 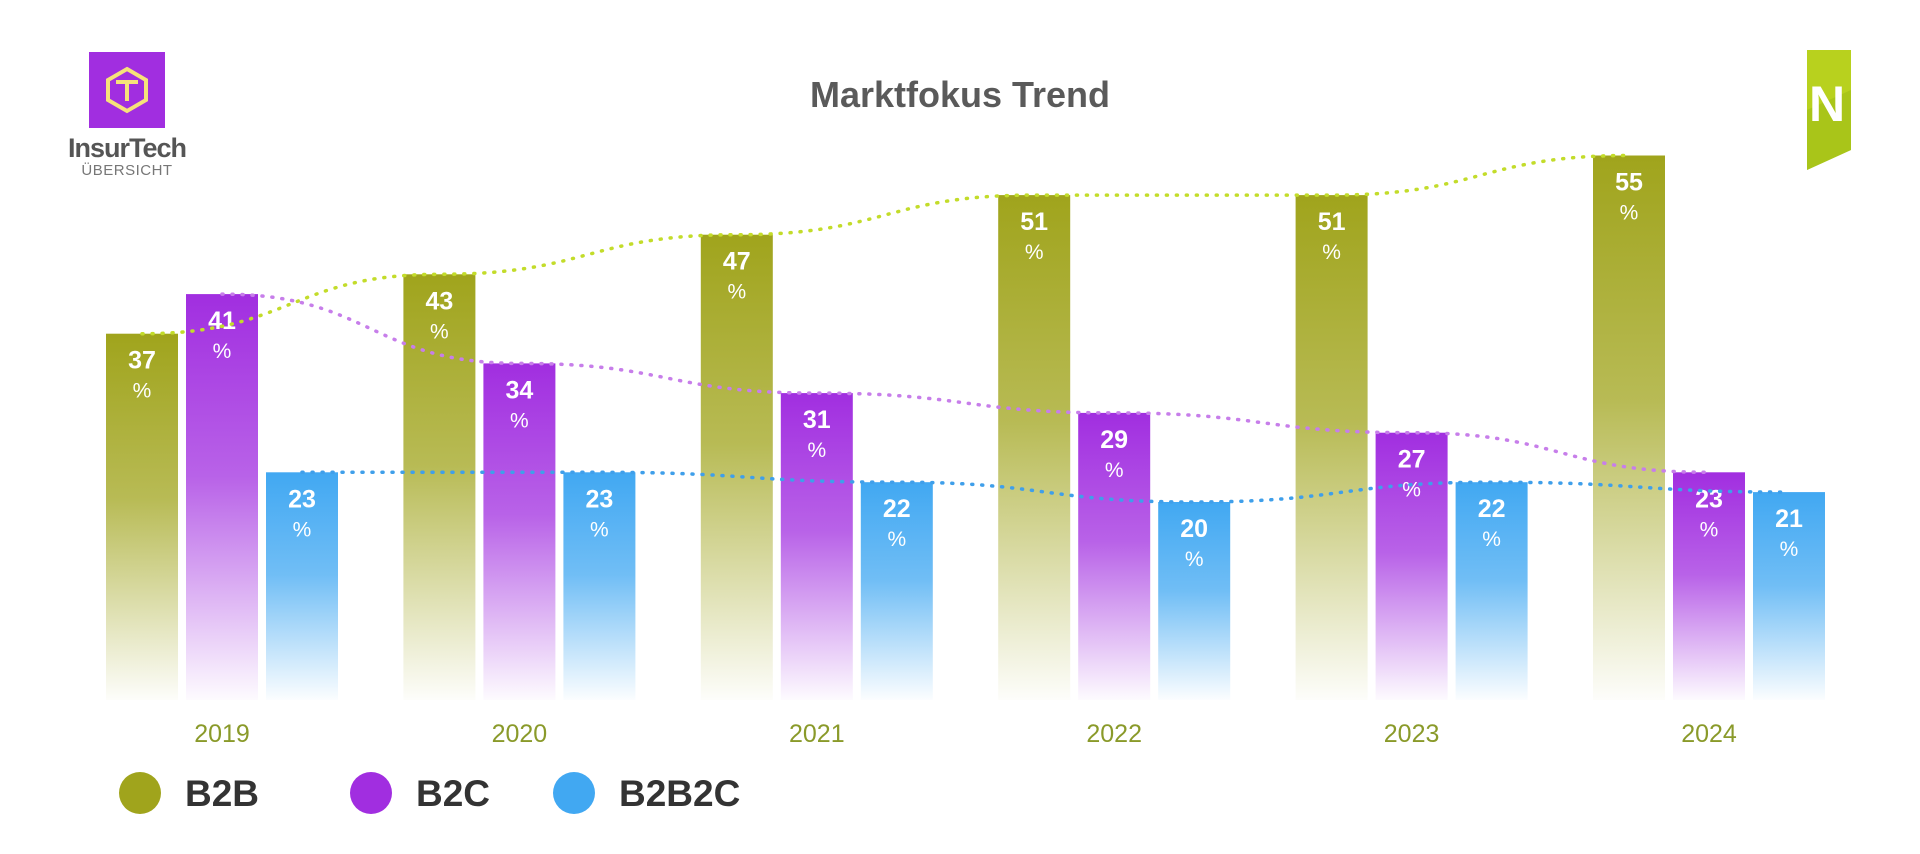 What do you see at coordinates (222, 351) in the screenshot?
I see `data-unit-b2c-2019: %` at bounding box center [222, 351].